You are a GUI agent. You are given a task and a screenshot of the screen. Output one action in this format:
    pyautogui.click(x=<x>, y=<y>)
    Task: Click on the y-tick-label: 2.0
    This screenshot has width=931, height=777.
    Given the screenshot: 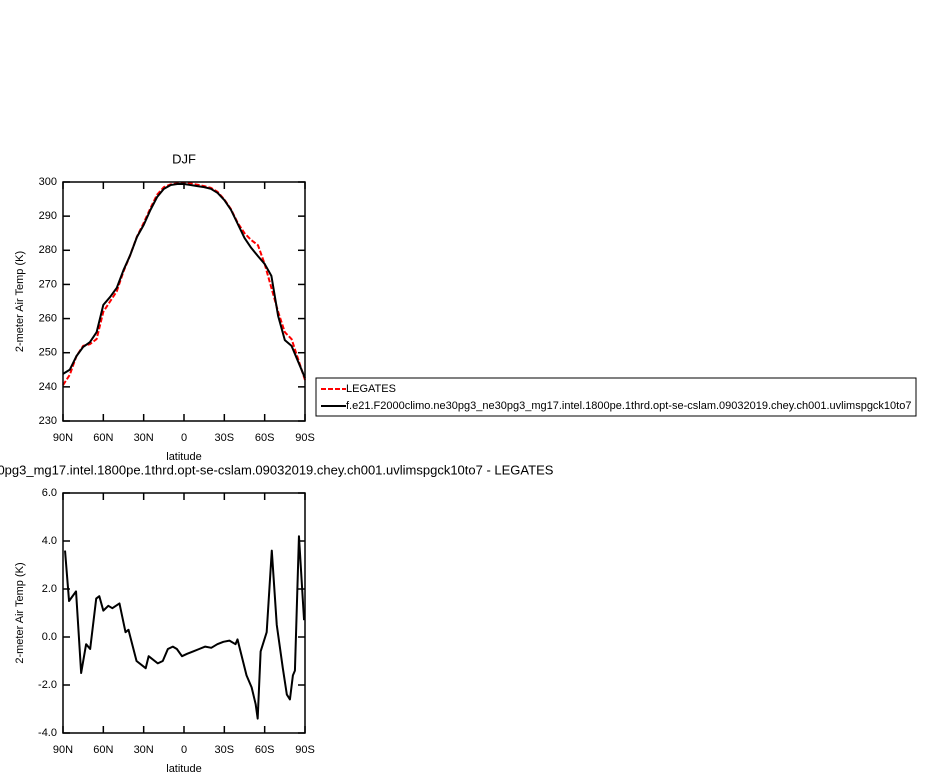 What is the action you would take?
    pyautogui.click(x=49, y=589)
    